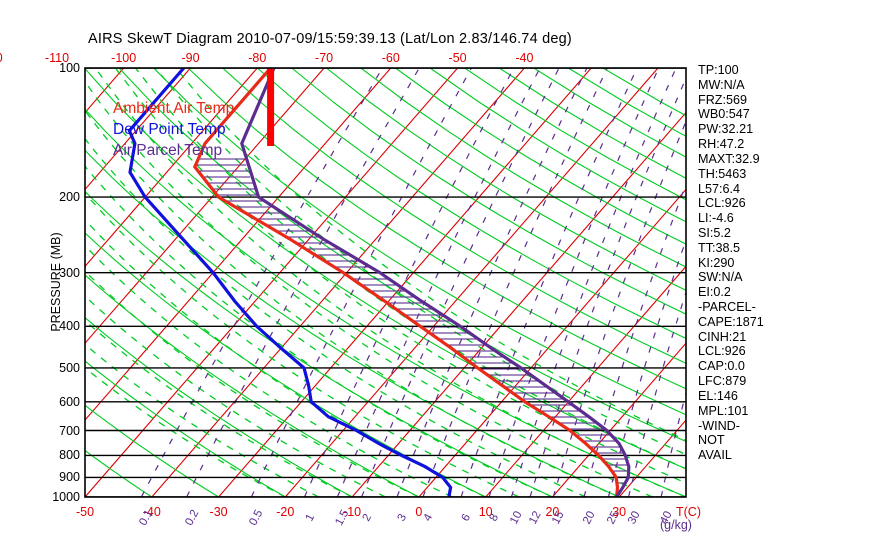 The image size is (870, 560). Describe the element at coordinates (721, 84) in the screenshot. I see `parameter-row: MW:N/A` at that location.